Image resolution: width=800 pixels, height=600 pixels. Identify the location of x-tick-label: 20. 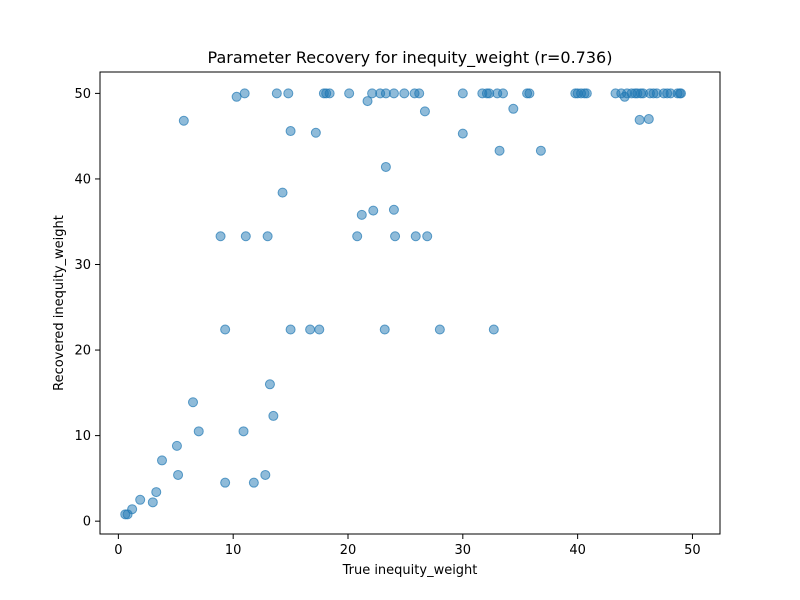
(348, 550).